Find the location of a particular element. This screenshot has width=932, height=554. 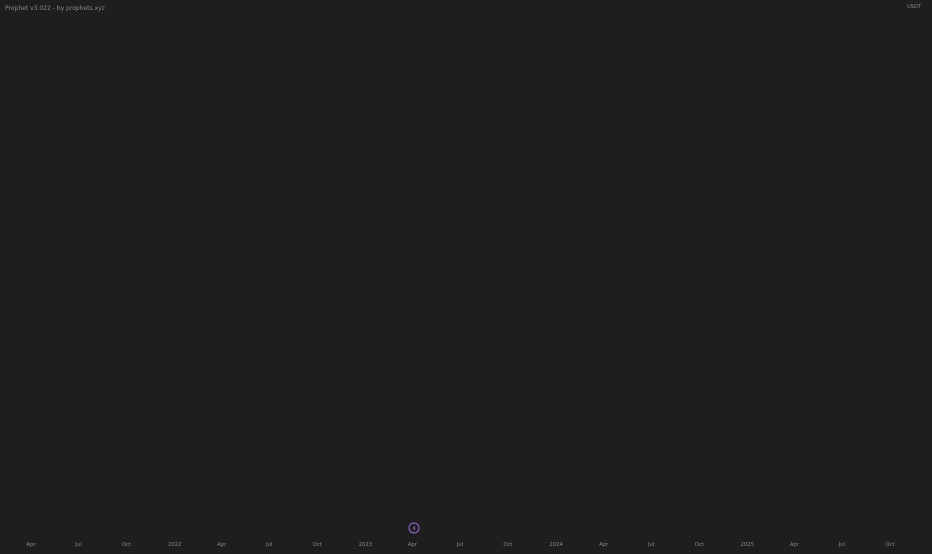

y-tick-label: USDT is located at coordinates (914, 7).